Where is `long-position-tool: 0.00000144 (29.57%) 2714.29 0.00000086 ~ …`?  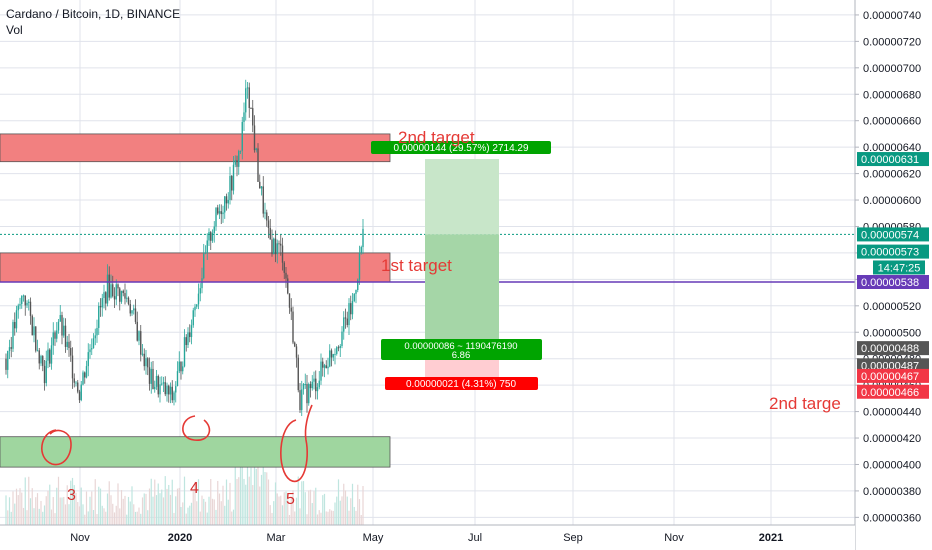
long-position-tool: 0.00000144 (29.57%) 2714.29 0.00000086 ~ … is located at coordinates (461, 265).